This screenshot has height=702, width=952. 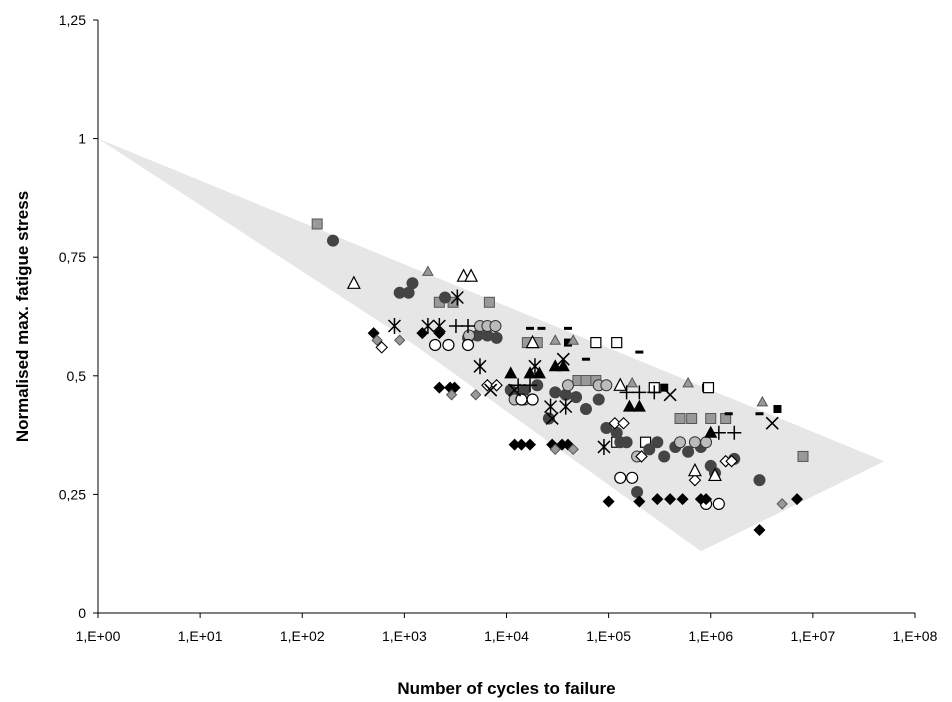 What do you see at coordinates (72, 257) in the screenshot?
I see `y-tick-label: 0,75` at bounding box center [72, 257].